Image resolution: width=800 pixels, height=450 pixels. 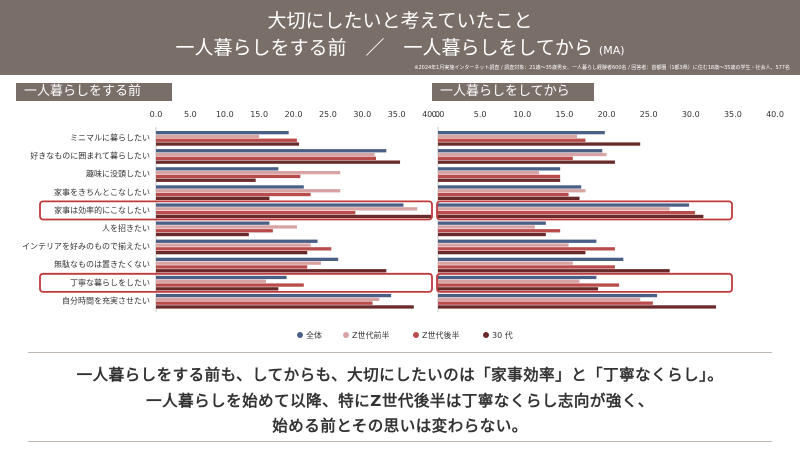 What do you see at coordinates (328, 114) in the screenshot?
I see `x-tick-label: 25.0` at bounding box center [328, 114].